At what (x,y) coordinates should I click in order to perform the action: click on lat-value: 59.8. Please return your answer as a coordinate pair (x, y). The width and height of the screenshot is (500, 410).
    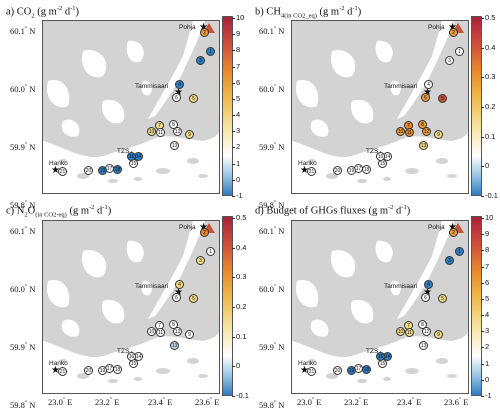
    Looking at the image, I should click on (17, 405).